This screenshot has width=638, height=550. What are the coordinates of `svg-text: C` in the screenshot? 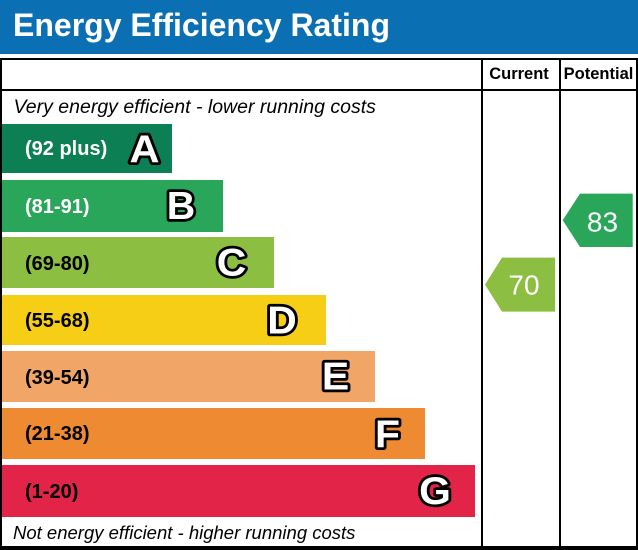 It's located at (232, 263).